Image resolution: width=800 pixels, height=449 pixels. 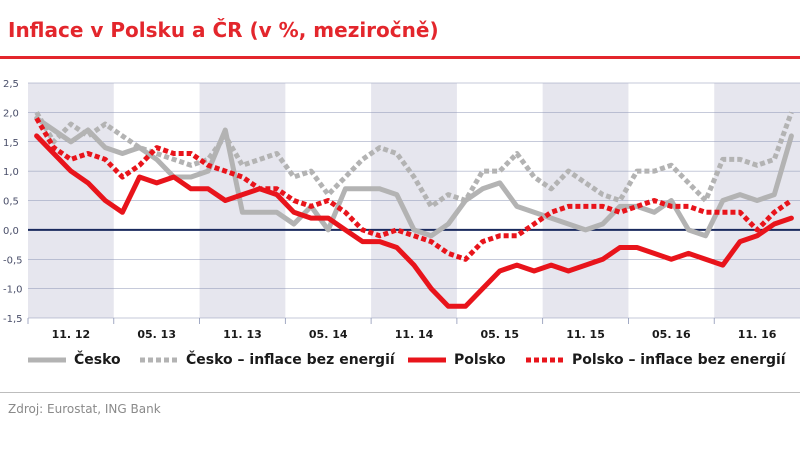 I want to click on y-tick-label-2: 1,5, so click(x=11, y=143).